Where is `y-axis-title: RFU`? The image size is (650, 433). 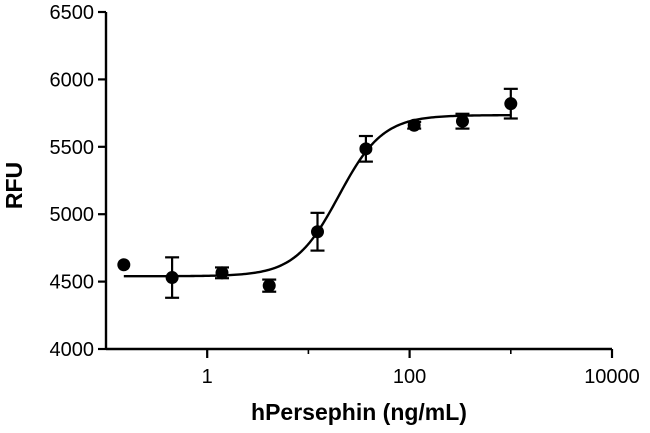
y-axis-title: RFU is located at coordinates (14, 185).